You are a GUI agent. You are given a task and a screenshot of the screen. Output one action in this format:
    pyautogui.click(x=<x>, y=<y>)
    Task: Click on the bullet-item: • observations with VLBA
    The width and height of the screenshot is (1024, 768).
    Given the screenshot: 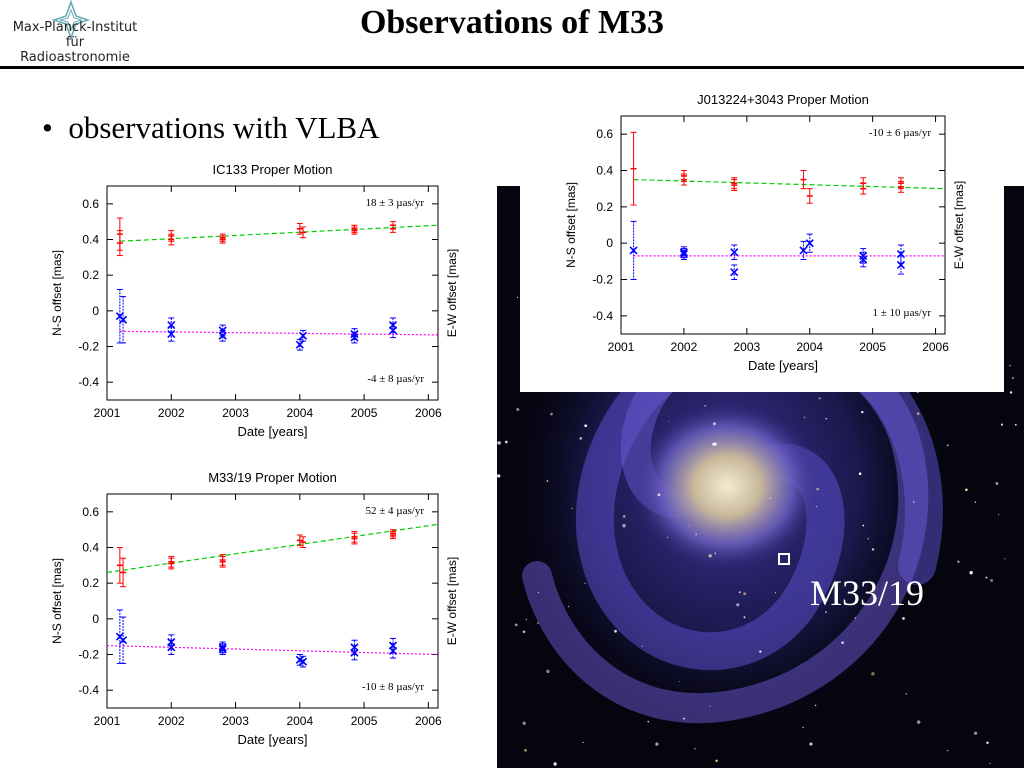 What is the action you would take?
    pyautogui.click(x=211, y=127)
    